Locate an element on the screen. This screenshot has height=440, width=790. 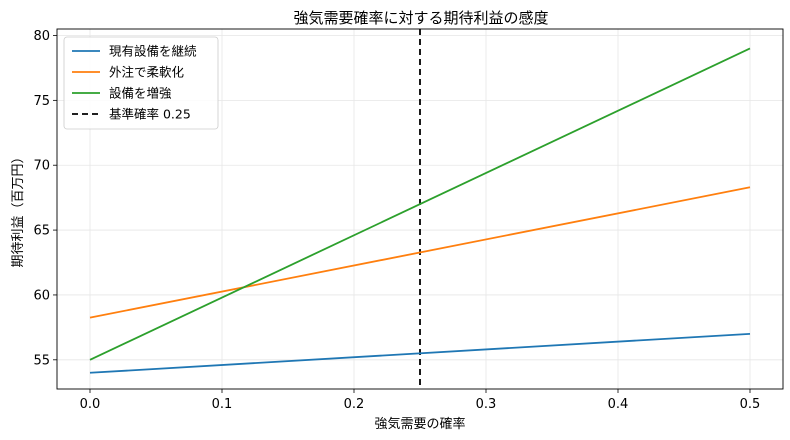
x-tick-label: 0.2 is located at coordinates (354, 404).